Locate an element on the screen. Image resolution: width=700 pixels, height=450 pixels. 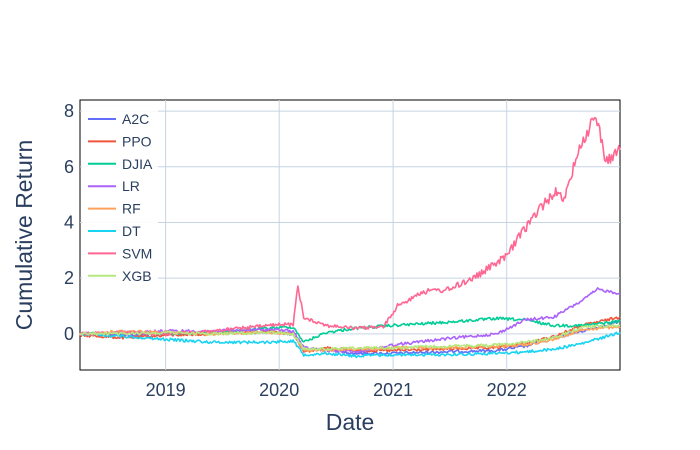
y-tick-labels: 0 2 4 6 8 is located at coordinates (69, 222).